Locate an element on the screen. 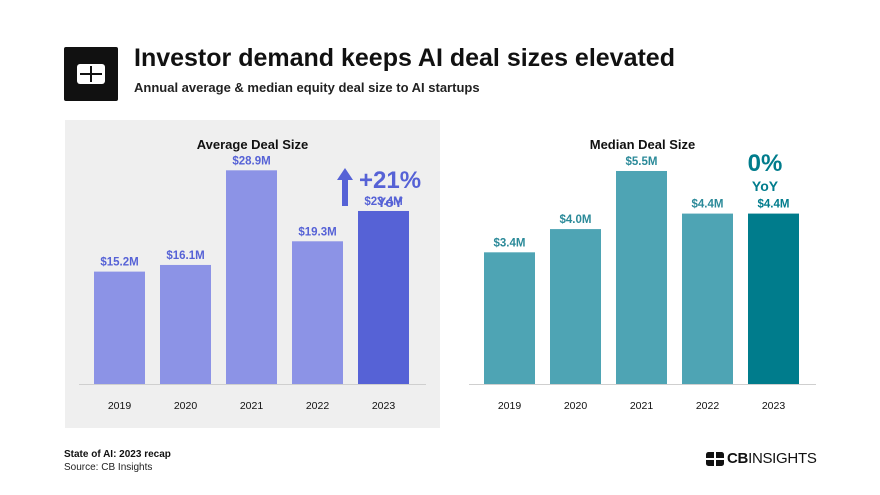  brand-wordmark: CBINSIGHTS is located at coordinates (772, 458).